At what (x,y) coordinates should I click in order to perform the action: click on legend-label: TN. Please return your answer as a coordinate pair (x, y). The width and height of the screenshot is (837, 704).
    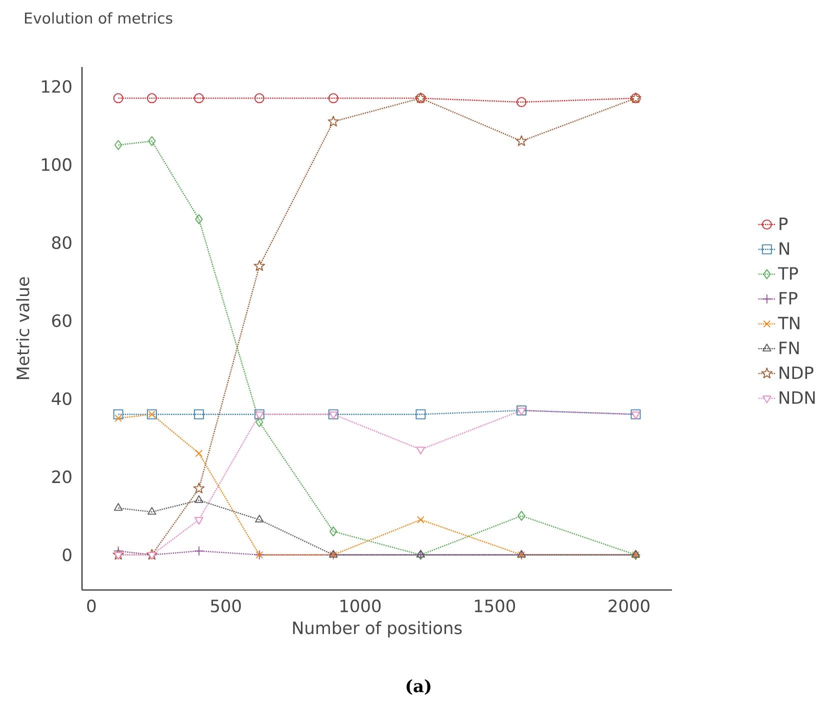
    Looking at the image, I should click on (789, 323).